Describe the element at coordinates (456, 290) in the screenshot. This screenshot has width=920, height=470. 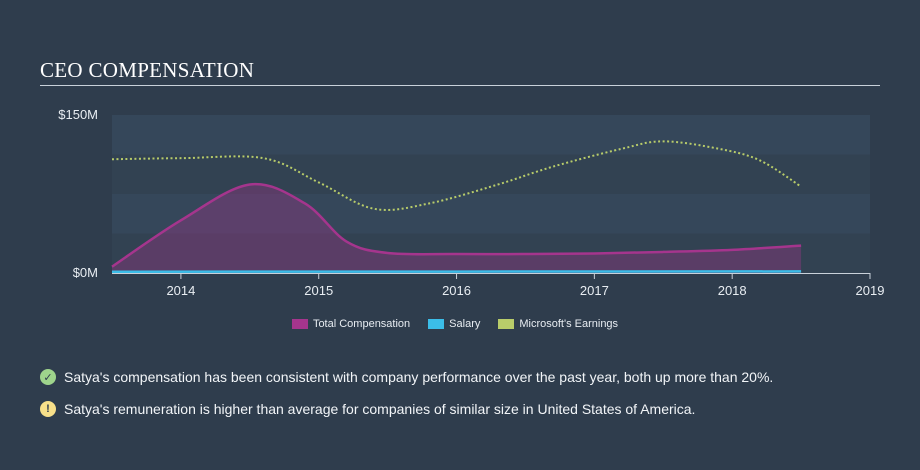
I see `x-tick-label: 2016` at that location.